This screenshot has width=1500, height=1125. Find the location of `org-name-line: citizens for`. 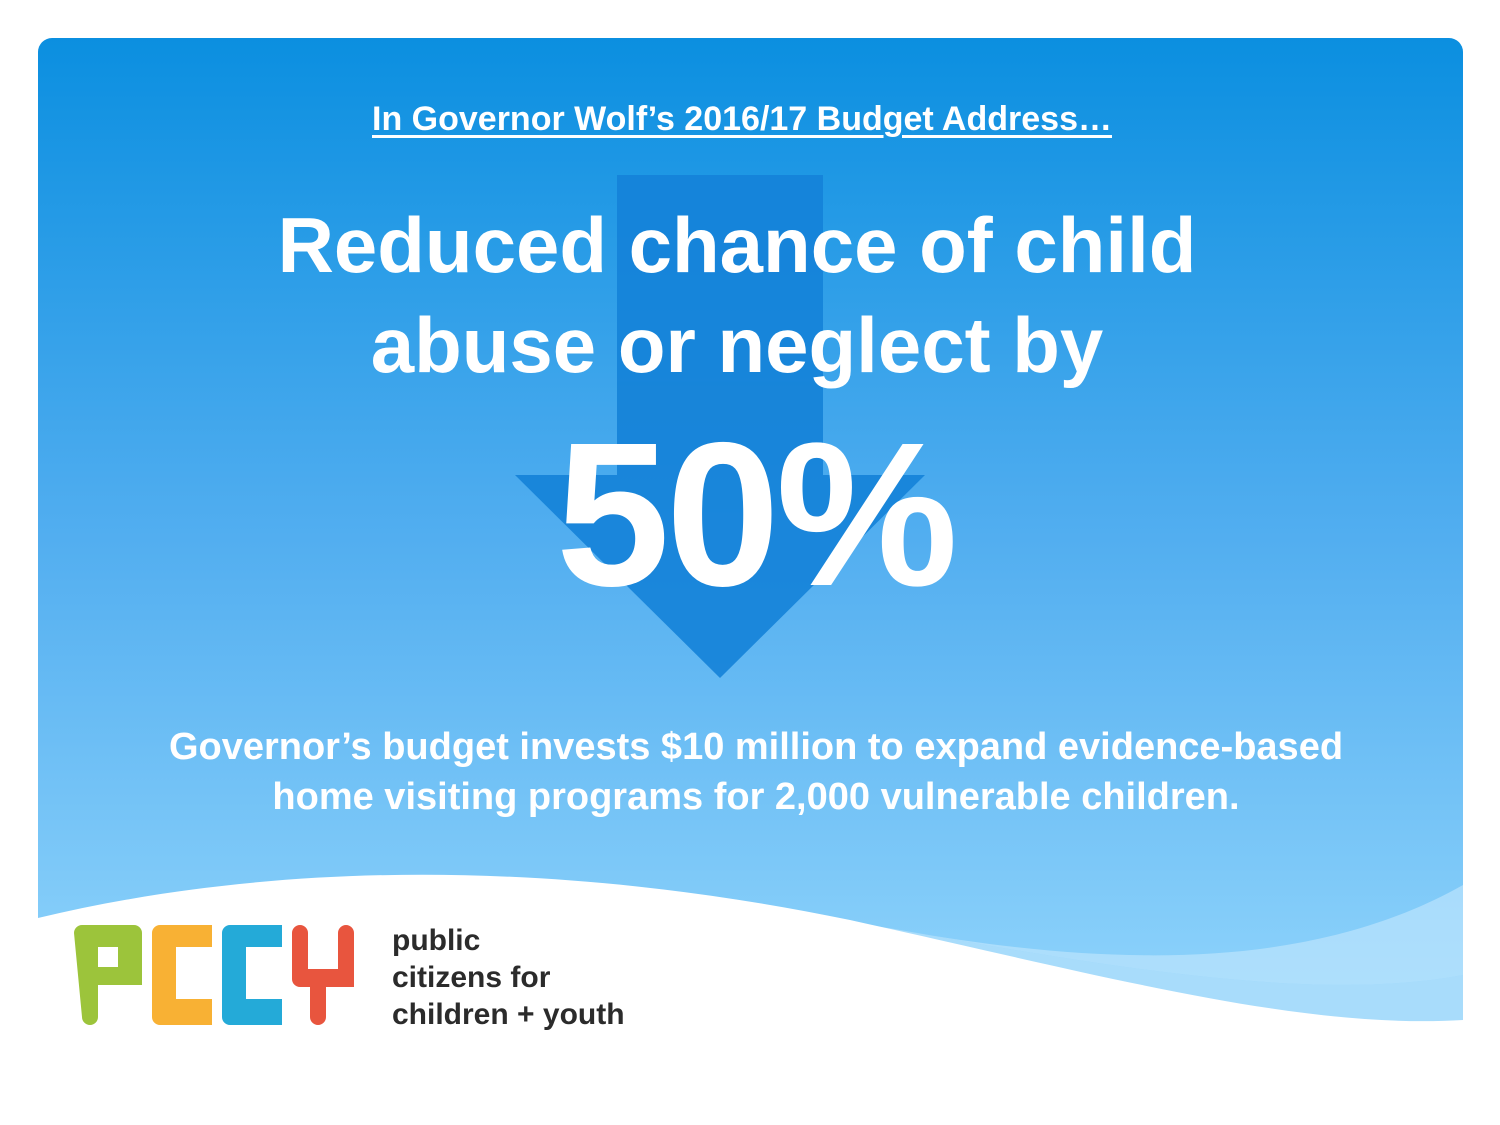

org-name-line: citizens for is located at coordinates (471, 977).